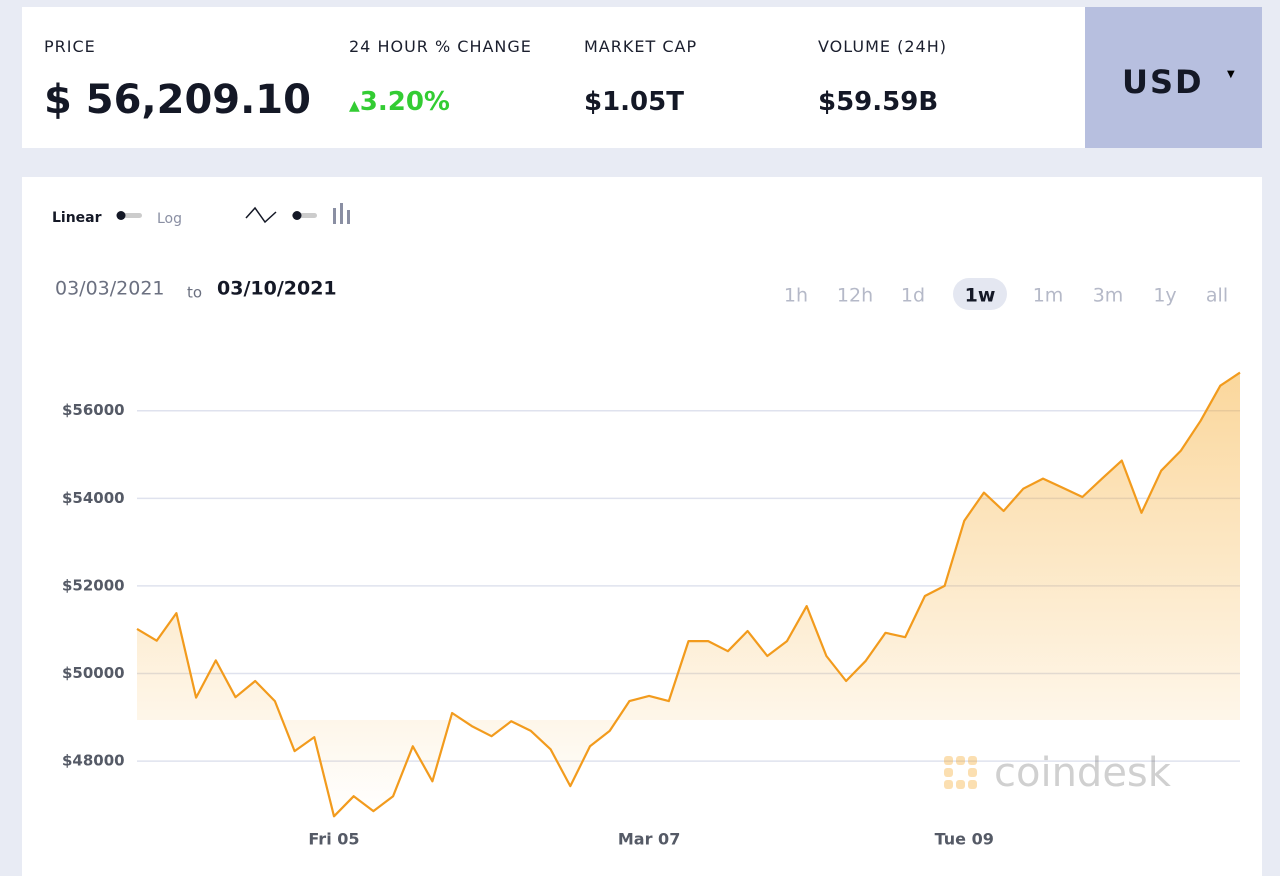 This screenshot has height=876, width=1280. What do you see at coordinates (913, 296) in the screenshot?
I see `period-button: 1d` at bounding box center [913, 296].